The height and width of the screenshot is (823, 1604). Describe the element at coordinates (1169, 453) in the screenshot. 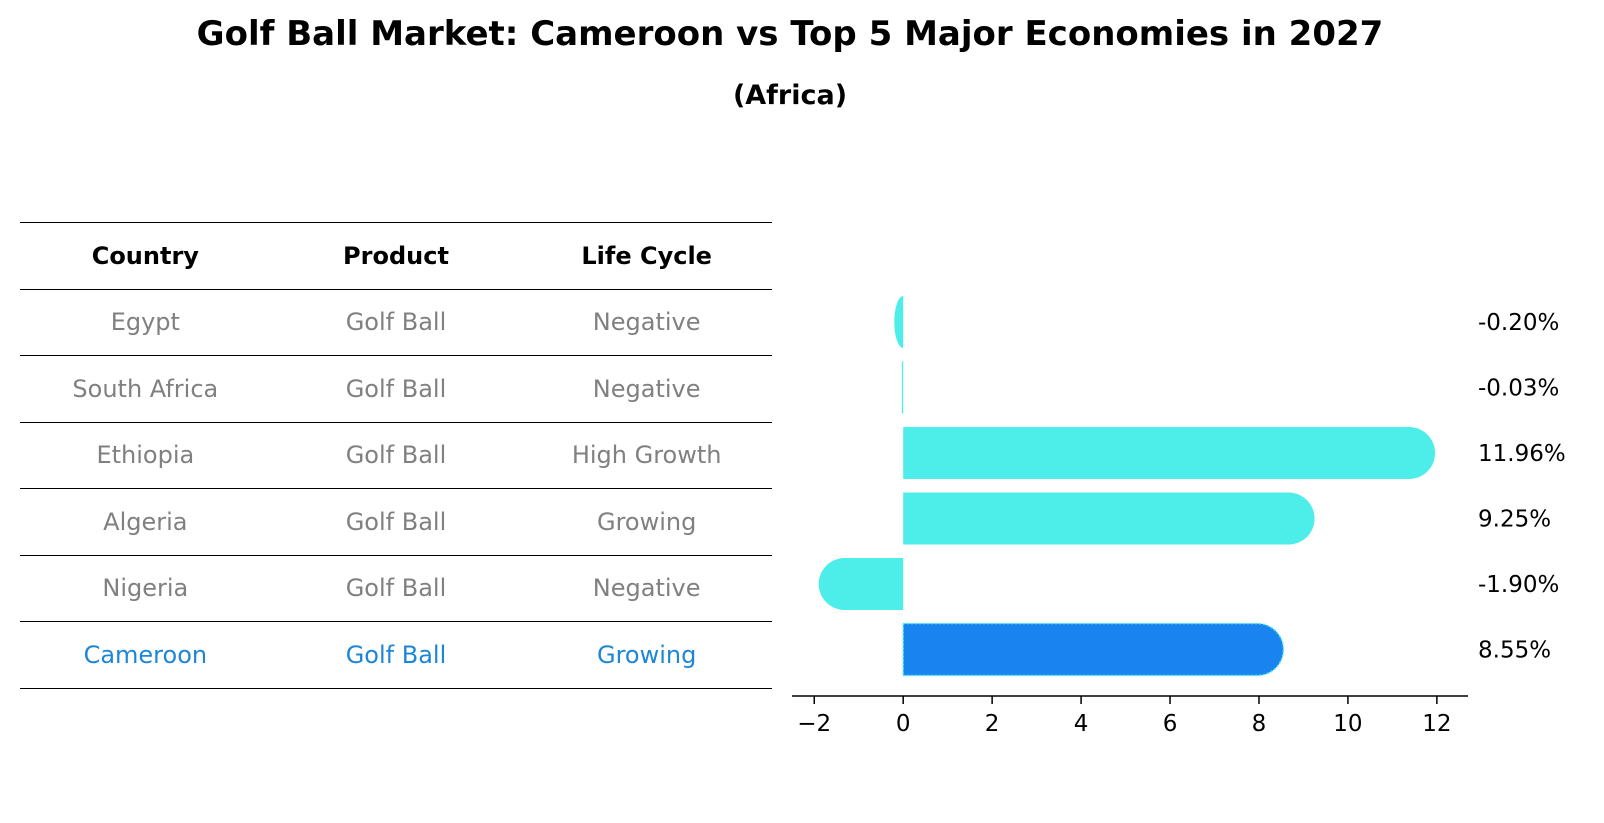

I see `bar-ethiopia` at that location.